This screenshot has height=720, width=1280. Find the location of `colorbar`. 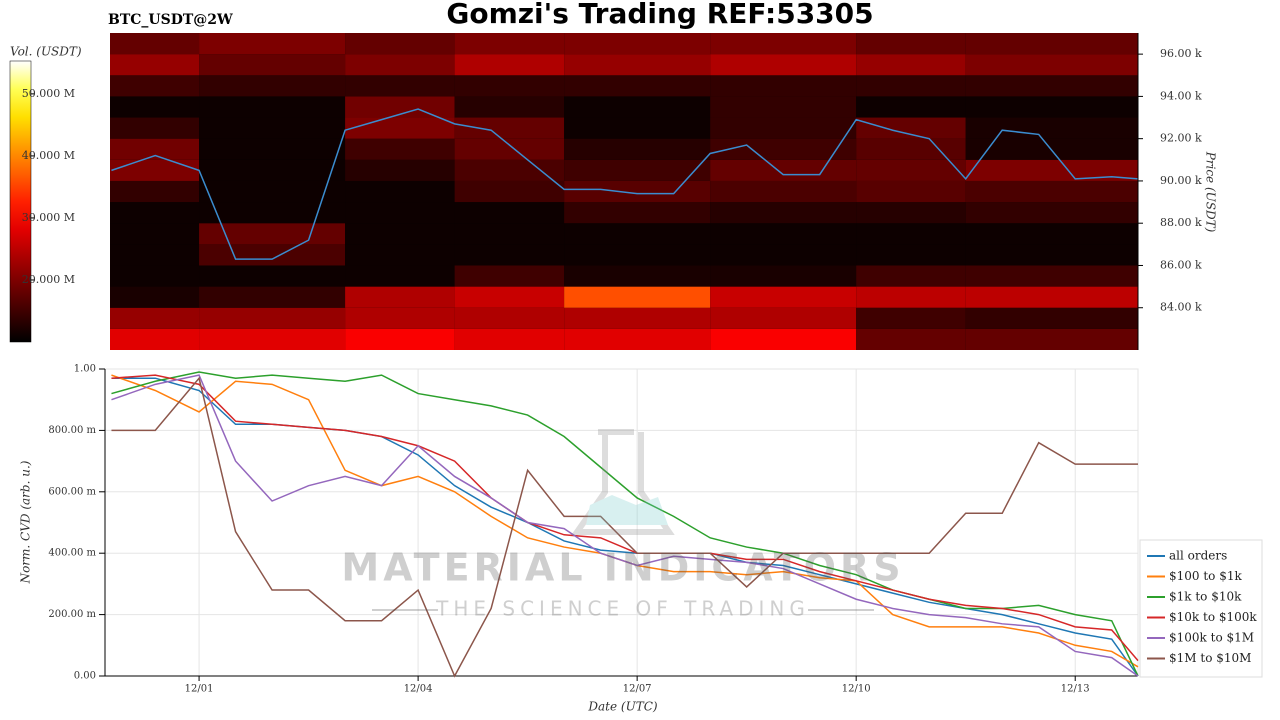

colorbar is located at coordinates (20, 201).